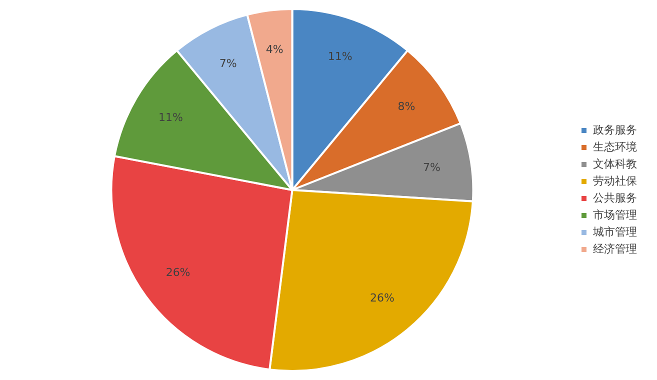  What do you see at coordinates (615, 181) in the screenshot?
I see `legend-label: 劳动社保` at bounding box center [615, 181].